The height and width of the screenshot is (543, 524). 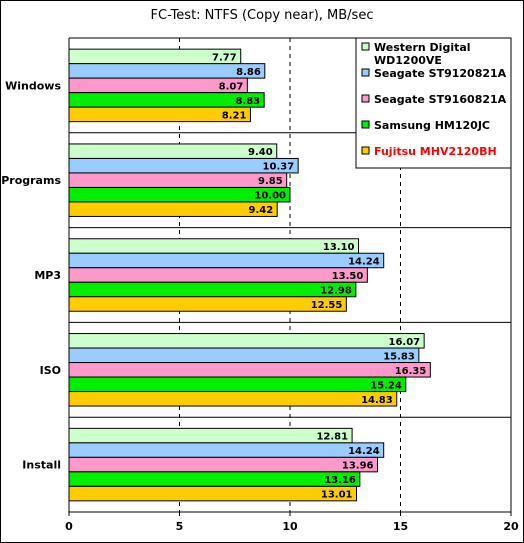 What do you see at coordinates (47, 275) in the screenshot?
I see `category-label: MP3` at bounding box center [47, 275].